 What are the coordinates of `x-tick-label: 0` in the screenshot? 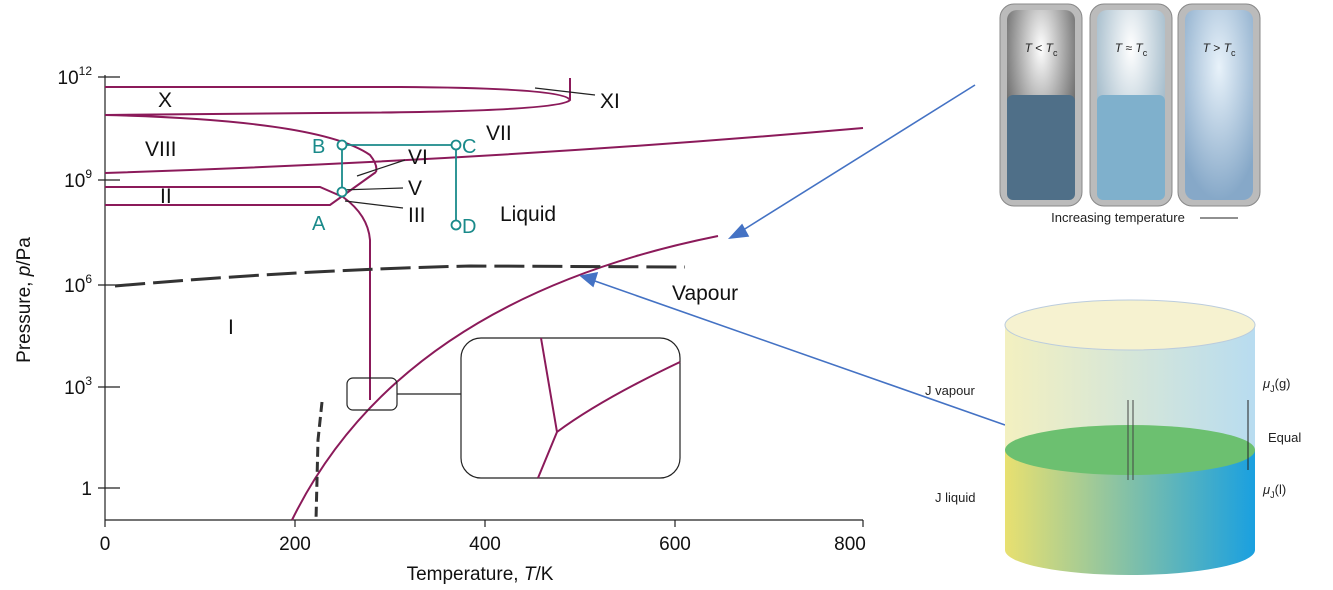 It's located at (105, 544).